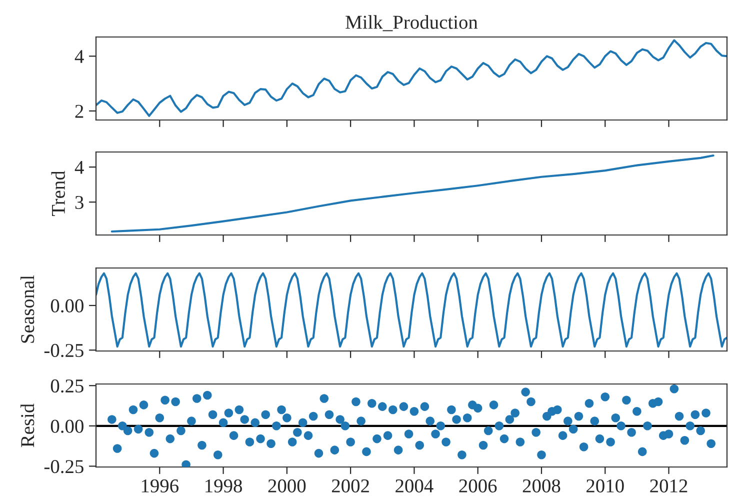 Image resolution: width=729 pixels, height=504 pixels. I want to click on x-tick-label: 1996, so click(160, 485).